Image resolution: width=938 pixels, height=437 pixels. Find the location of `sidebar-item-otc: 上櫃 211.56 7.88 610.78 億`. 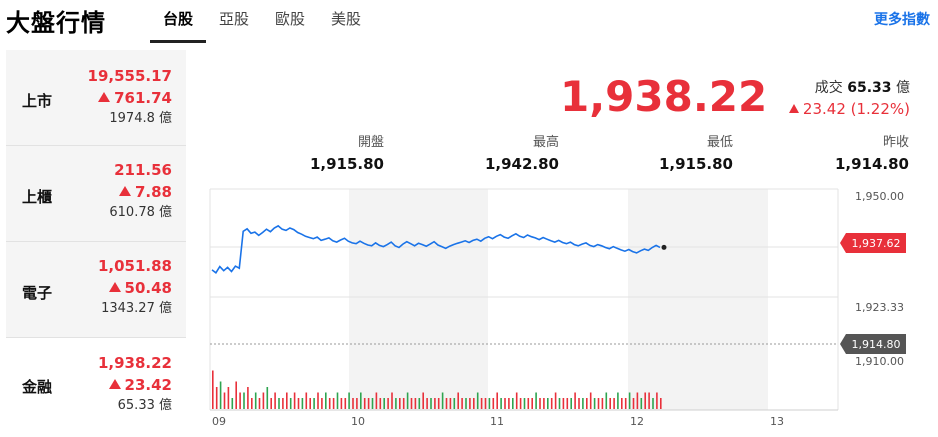

sidebar-item-otc: 上櫃 211.56 7.88 610.78 億 is located at coordinates (96, 194).